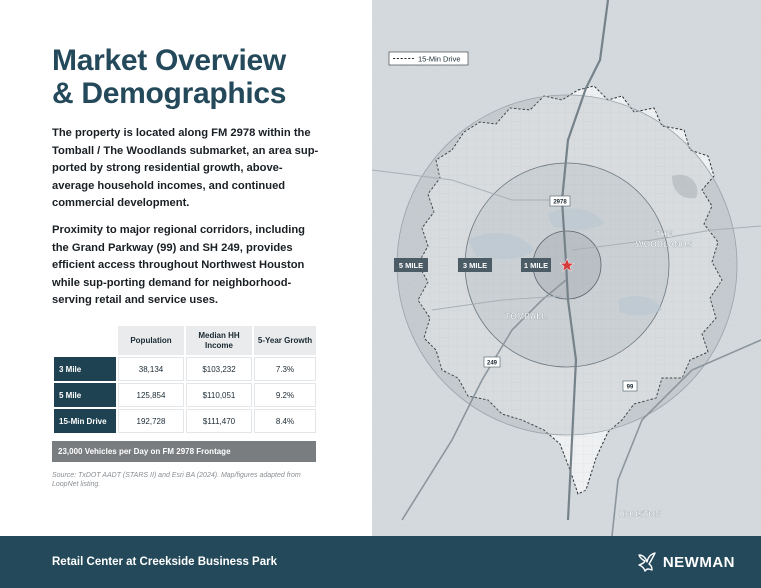  I want to click on sh-249-shield: 249, so click(492, 362).